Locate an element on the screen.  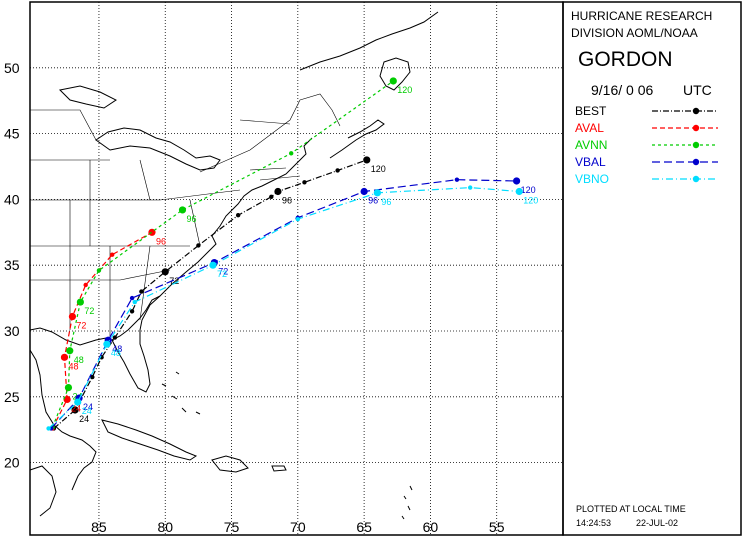
datetime-label: 9/16/ 0 06 is located at coordinates (622, 90).